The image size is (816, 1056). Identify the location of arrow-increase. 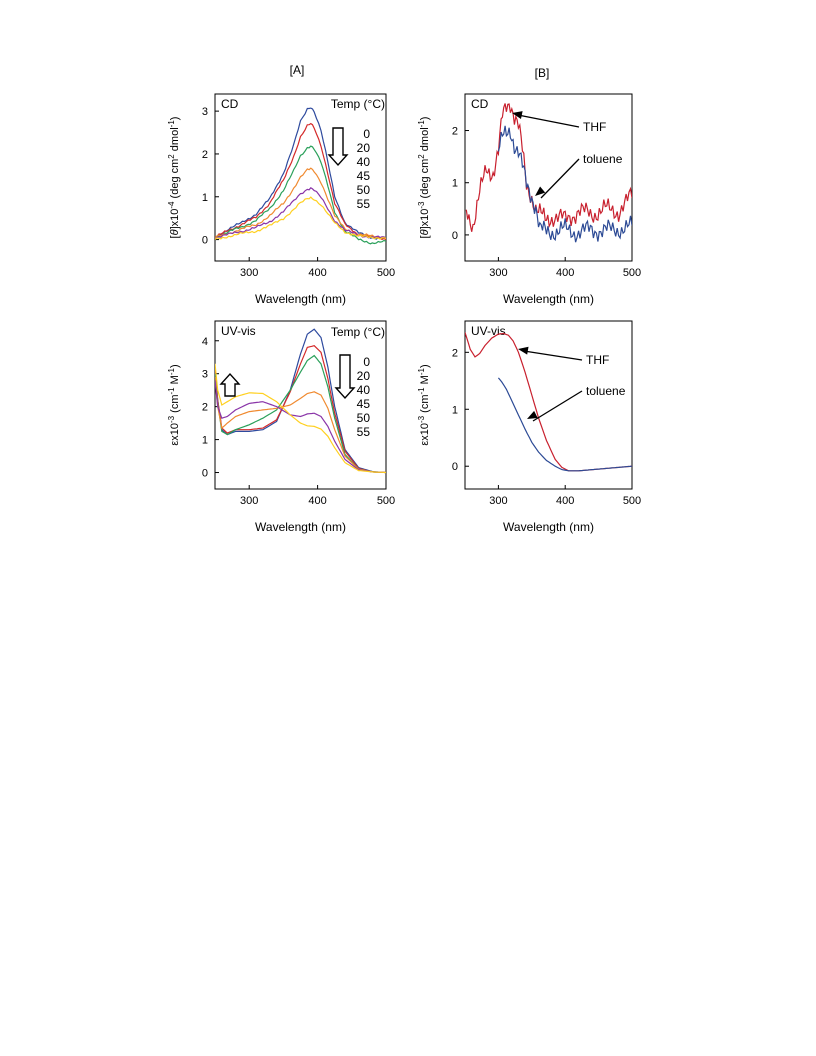
(230, 384).